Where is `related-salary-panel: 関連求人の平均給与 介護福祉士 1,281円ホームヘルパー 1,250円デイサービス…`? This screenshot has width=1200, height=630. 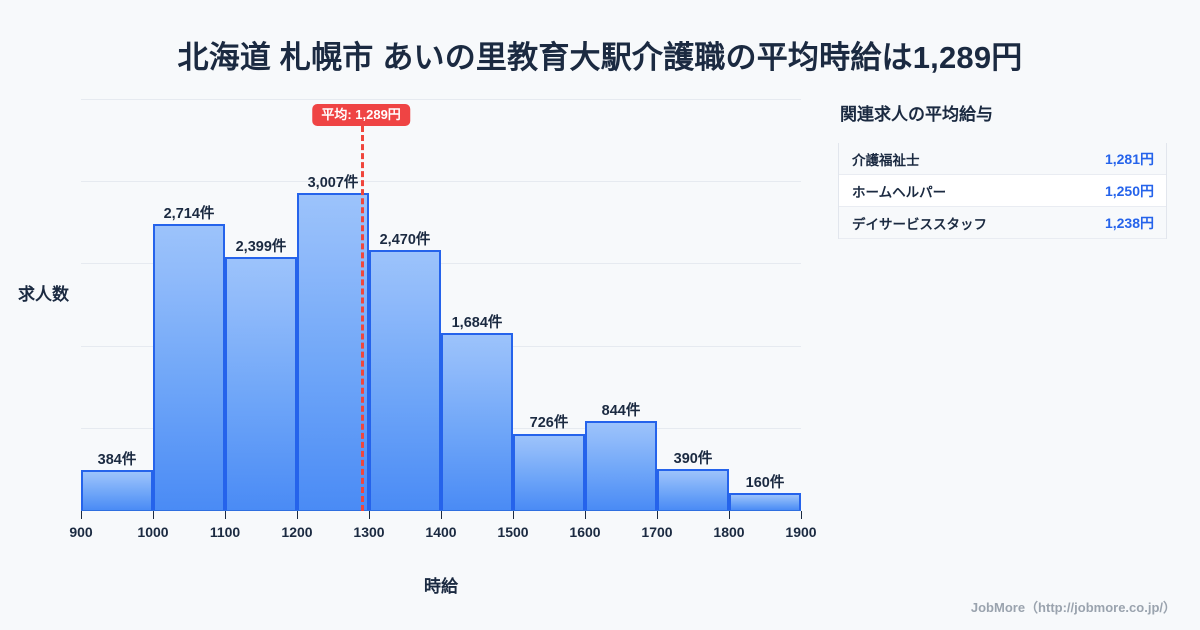
related-salary-panel: 関連求人の平均給与 介護福祉士 1,281円ホームヘルパー 1,250円デイサービス… is located at coordinates (1003, 169).